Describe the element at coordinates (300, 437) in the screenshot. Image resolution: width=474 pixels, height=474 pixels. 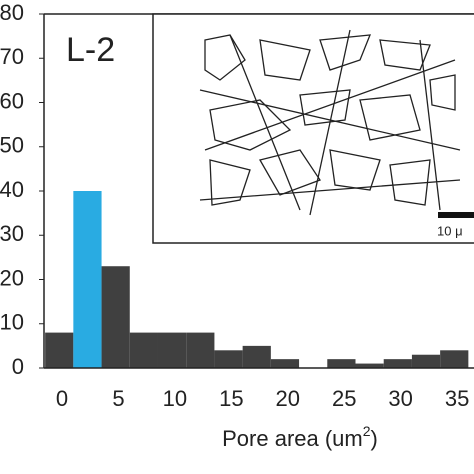
I see `x-axis-label: Pore area (um2)` at that location.